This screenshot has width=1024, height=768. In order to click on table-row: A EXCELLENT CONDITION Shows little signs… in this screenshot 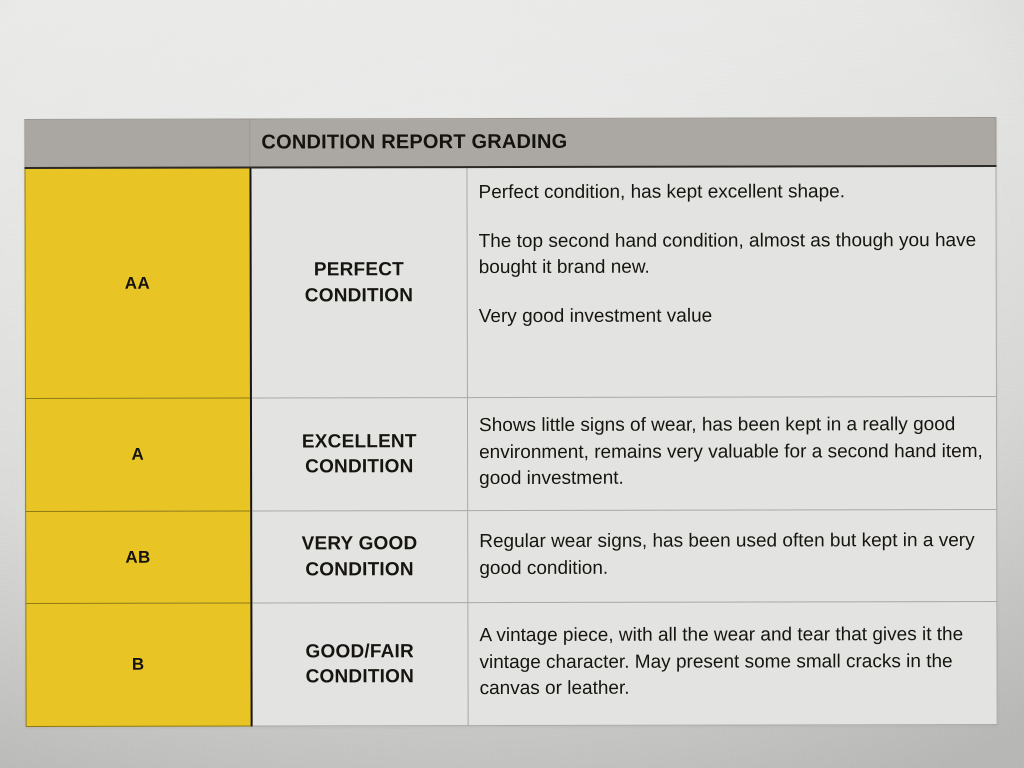, I will do `click(511, 454)`.